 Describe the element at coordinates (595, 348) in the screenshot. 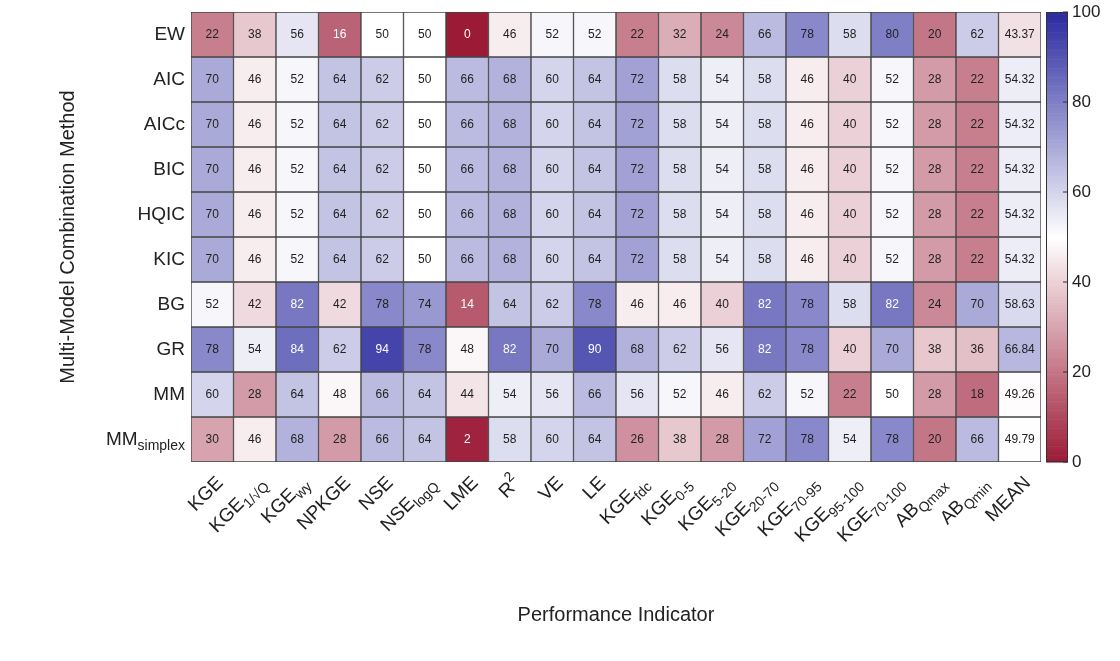

I see `data-label: 90` at that location.